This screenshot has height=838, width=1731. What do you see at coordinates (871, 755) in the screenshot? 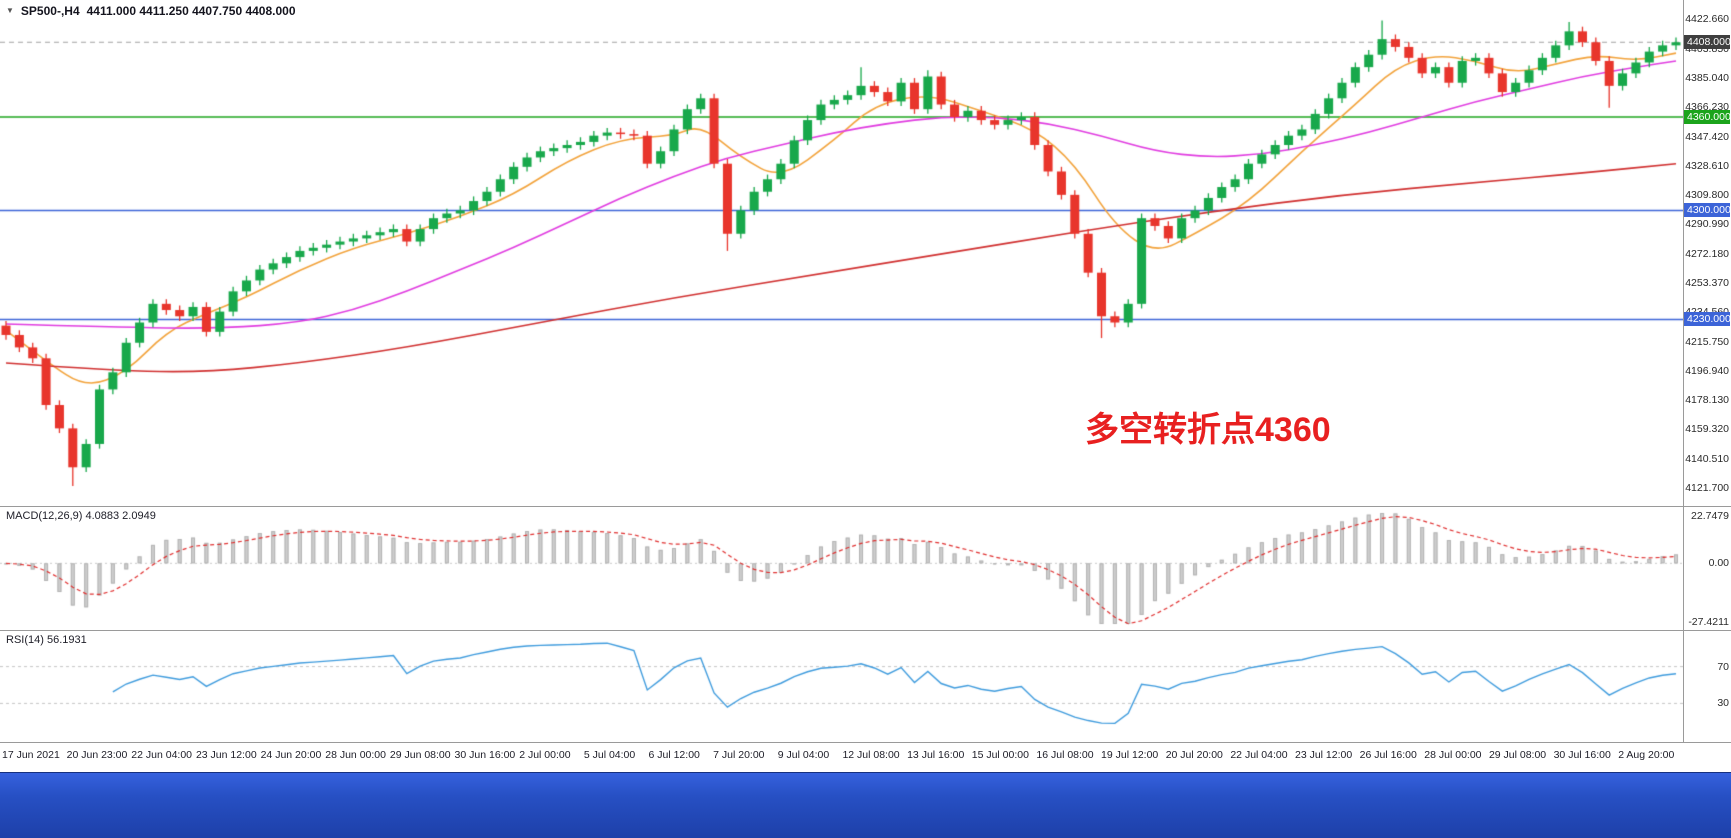
I see `time-axis-label: 12 Jul 08:00` at bounding box center [871, 755].